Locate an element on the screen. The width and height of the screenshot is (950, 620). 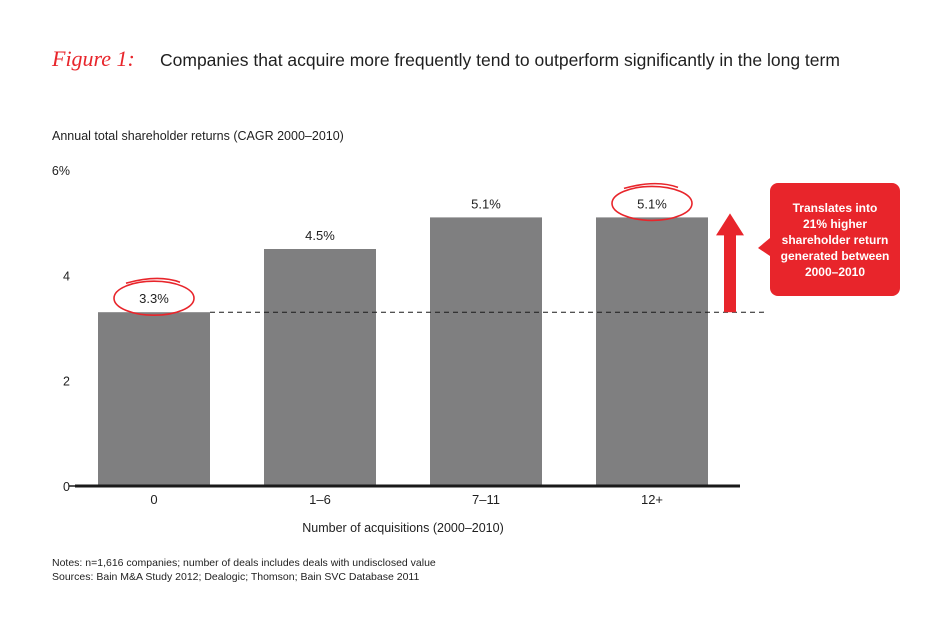
arrow-shaft is located at coordinates (730, 273).